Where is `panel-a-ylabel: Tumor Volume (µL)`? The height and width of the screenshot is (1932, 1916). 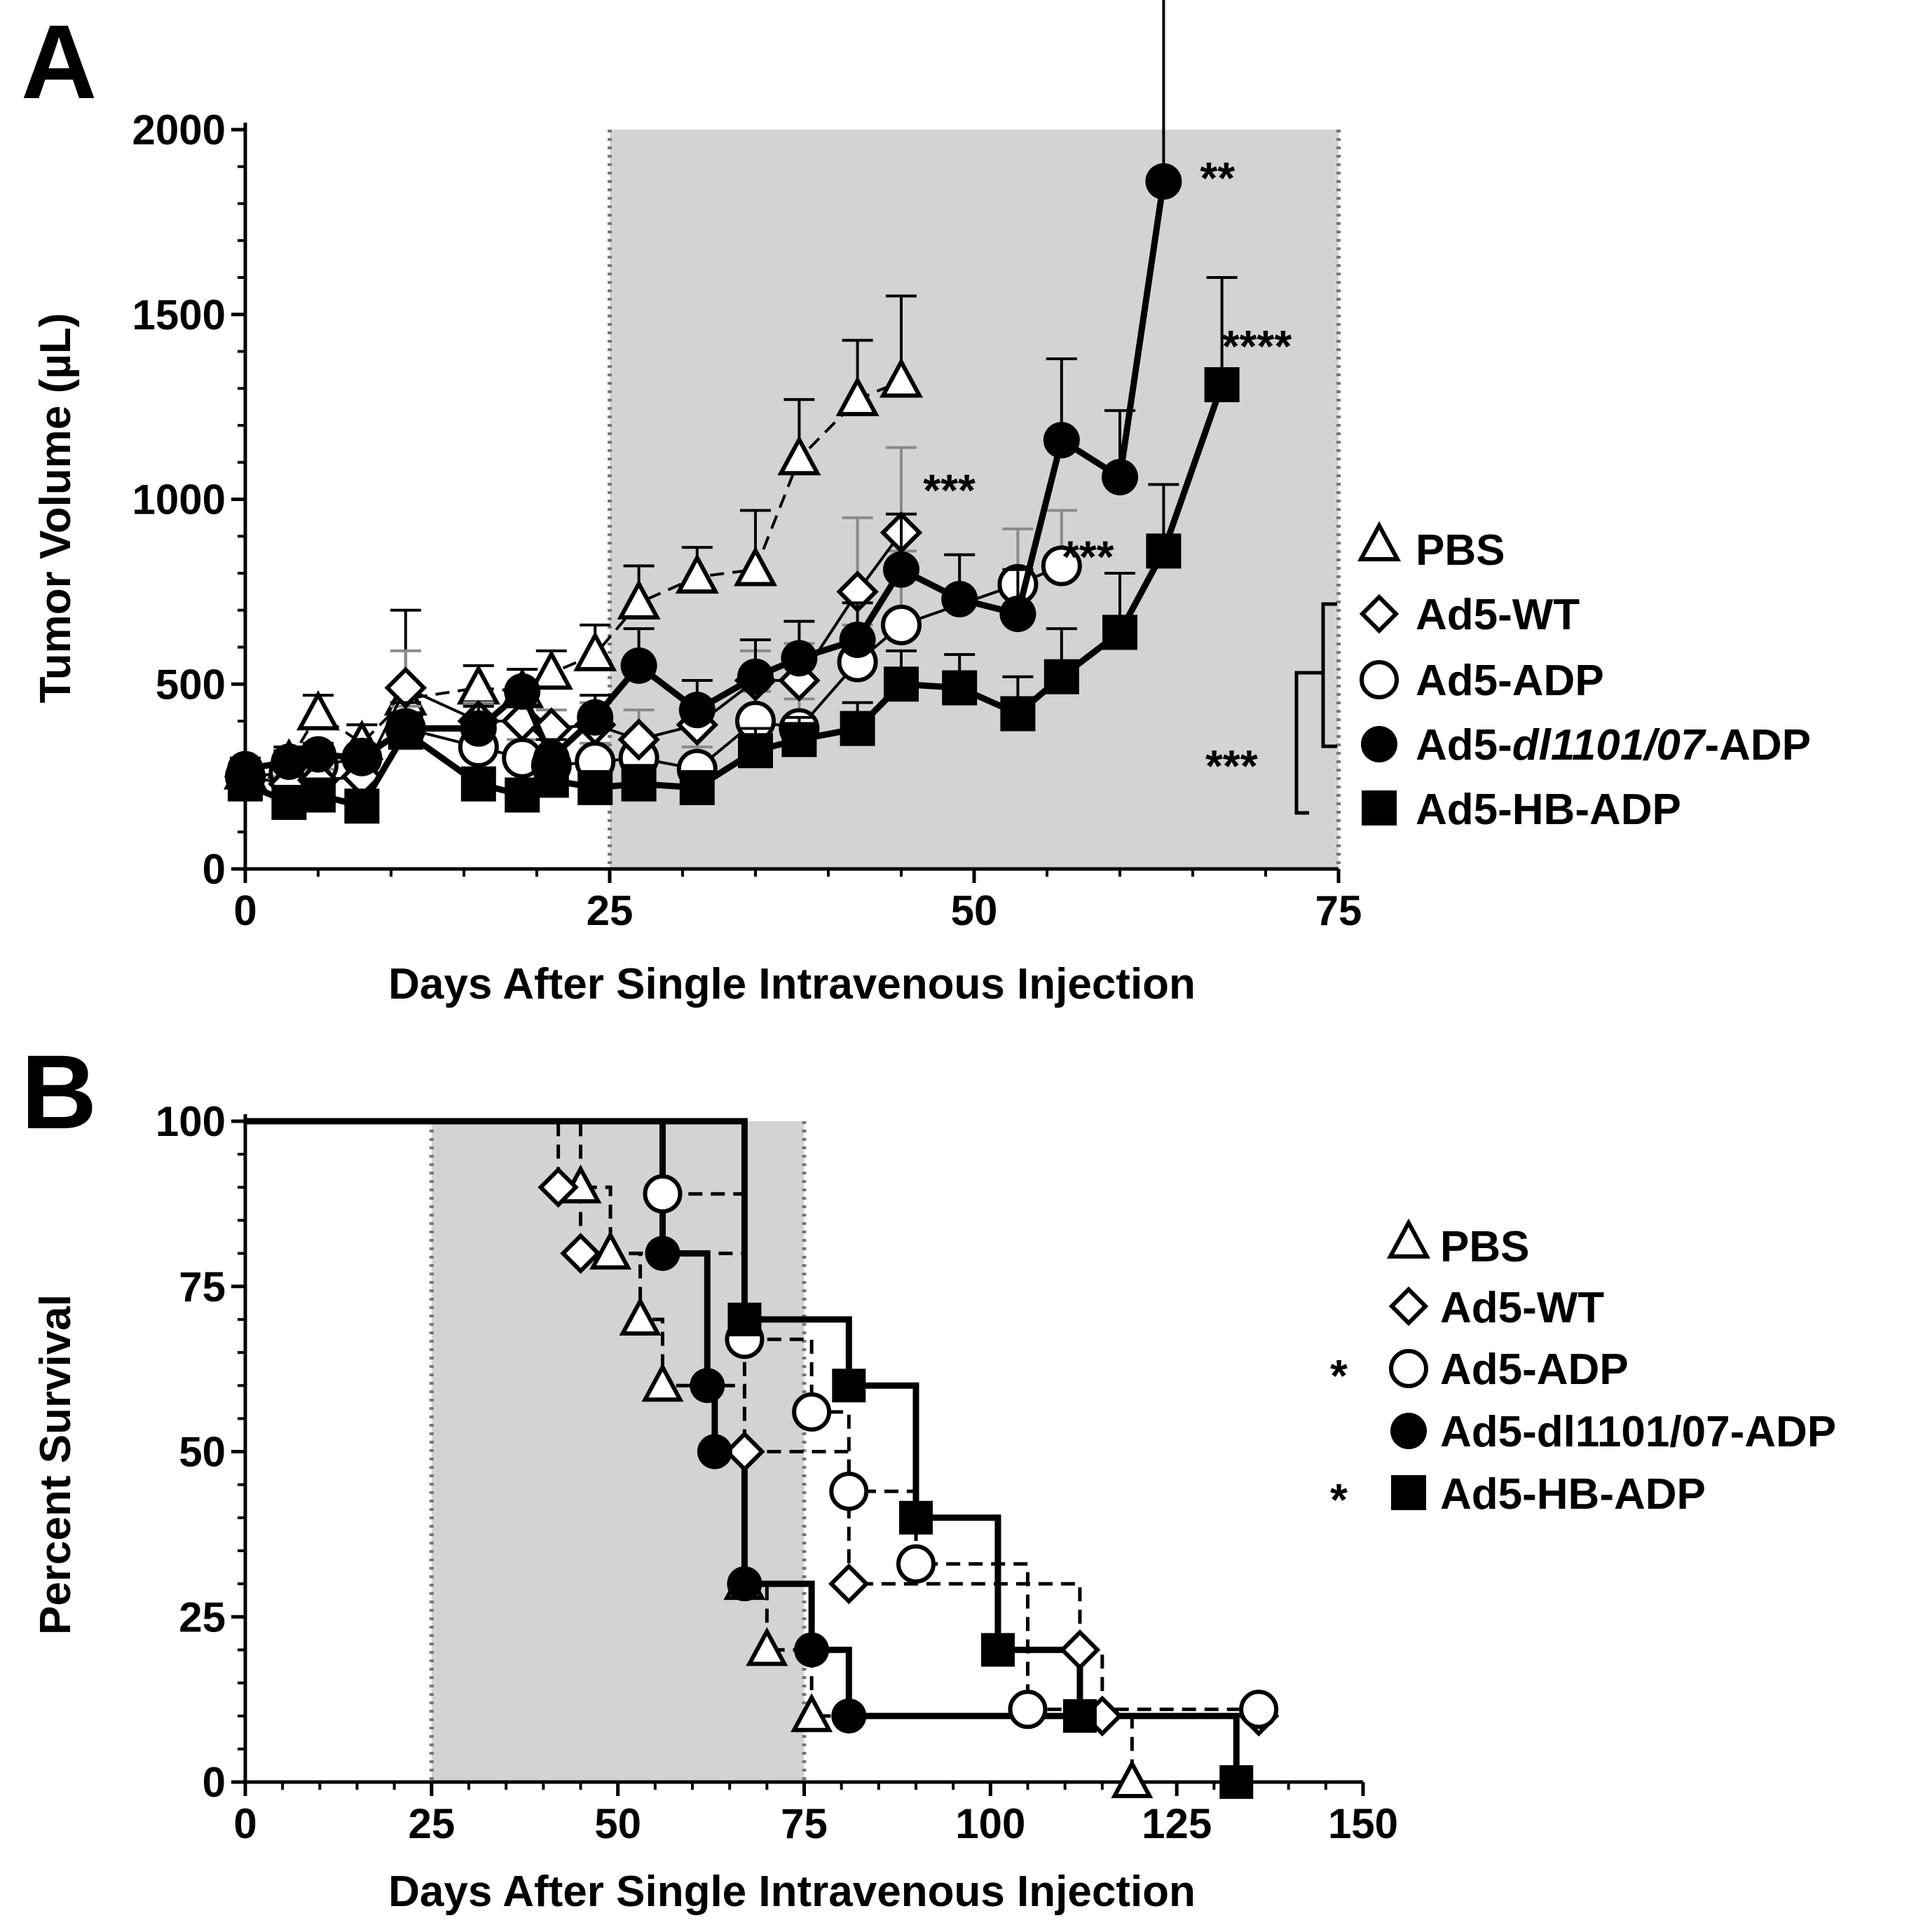 panel-a-ylabel: Tumor Volume (µL) is located at coordinates (56, 509).